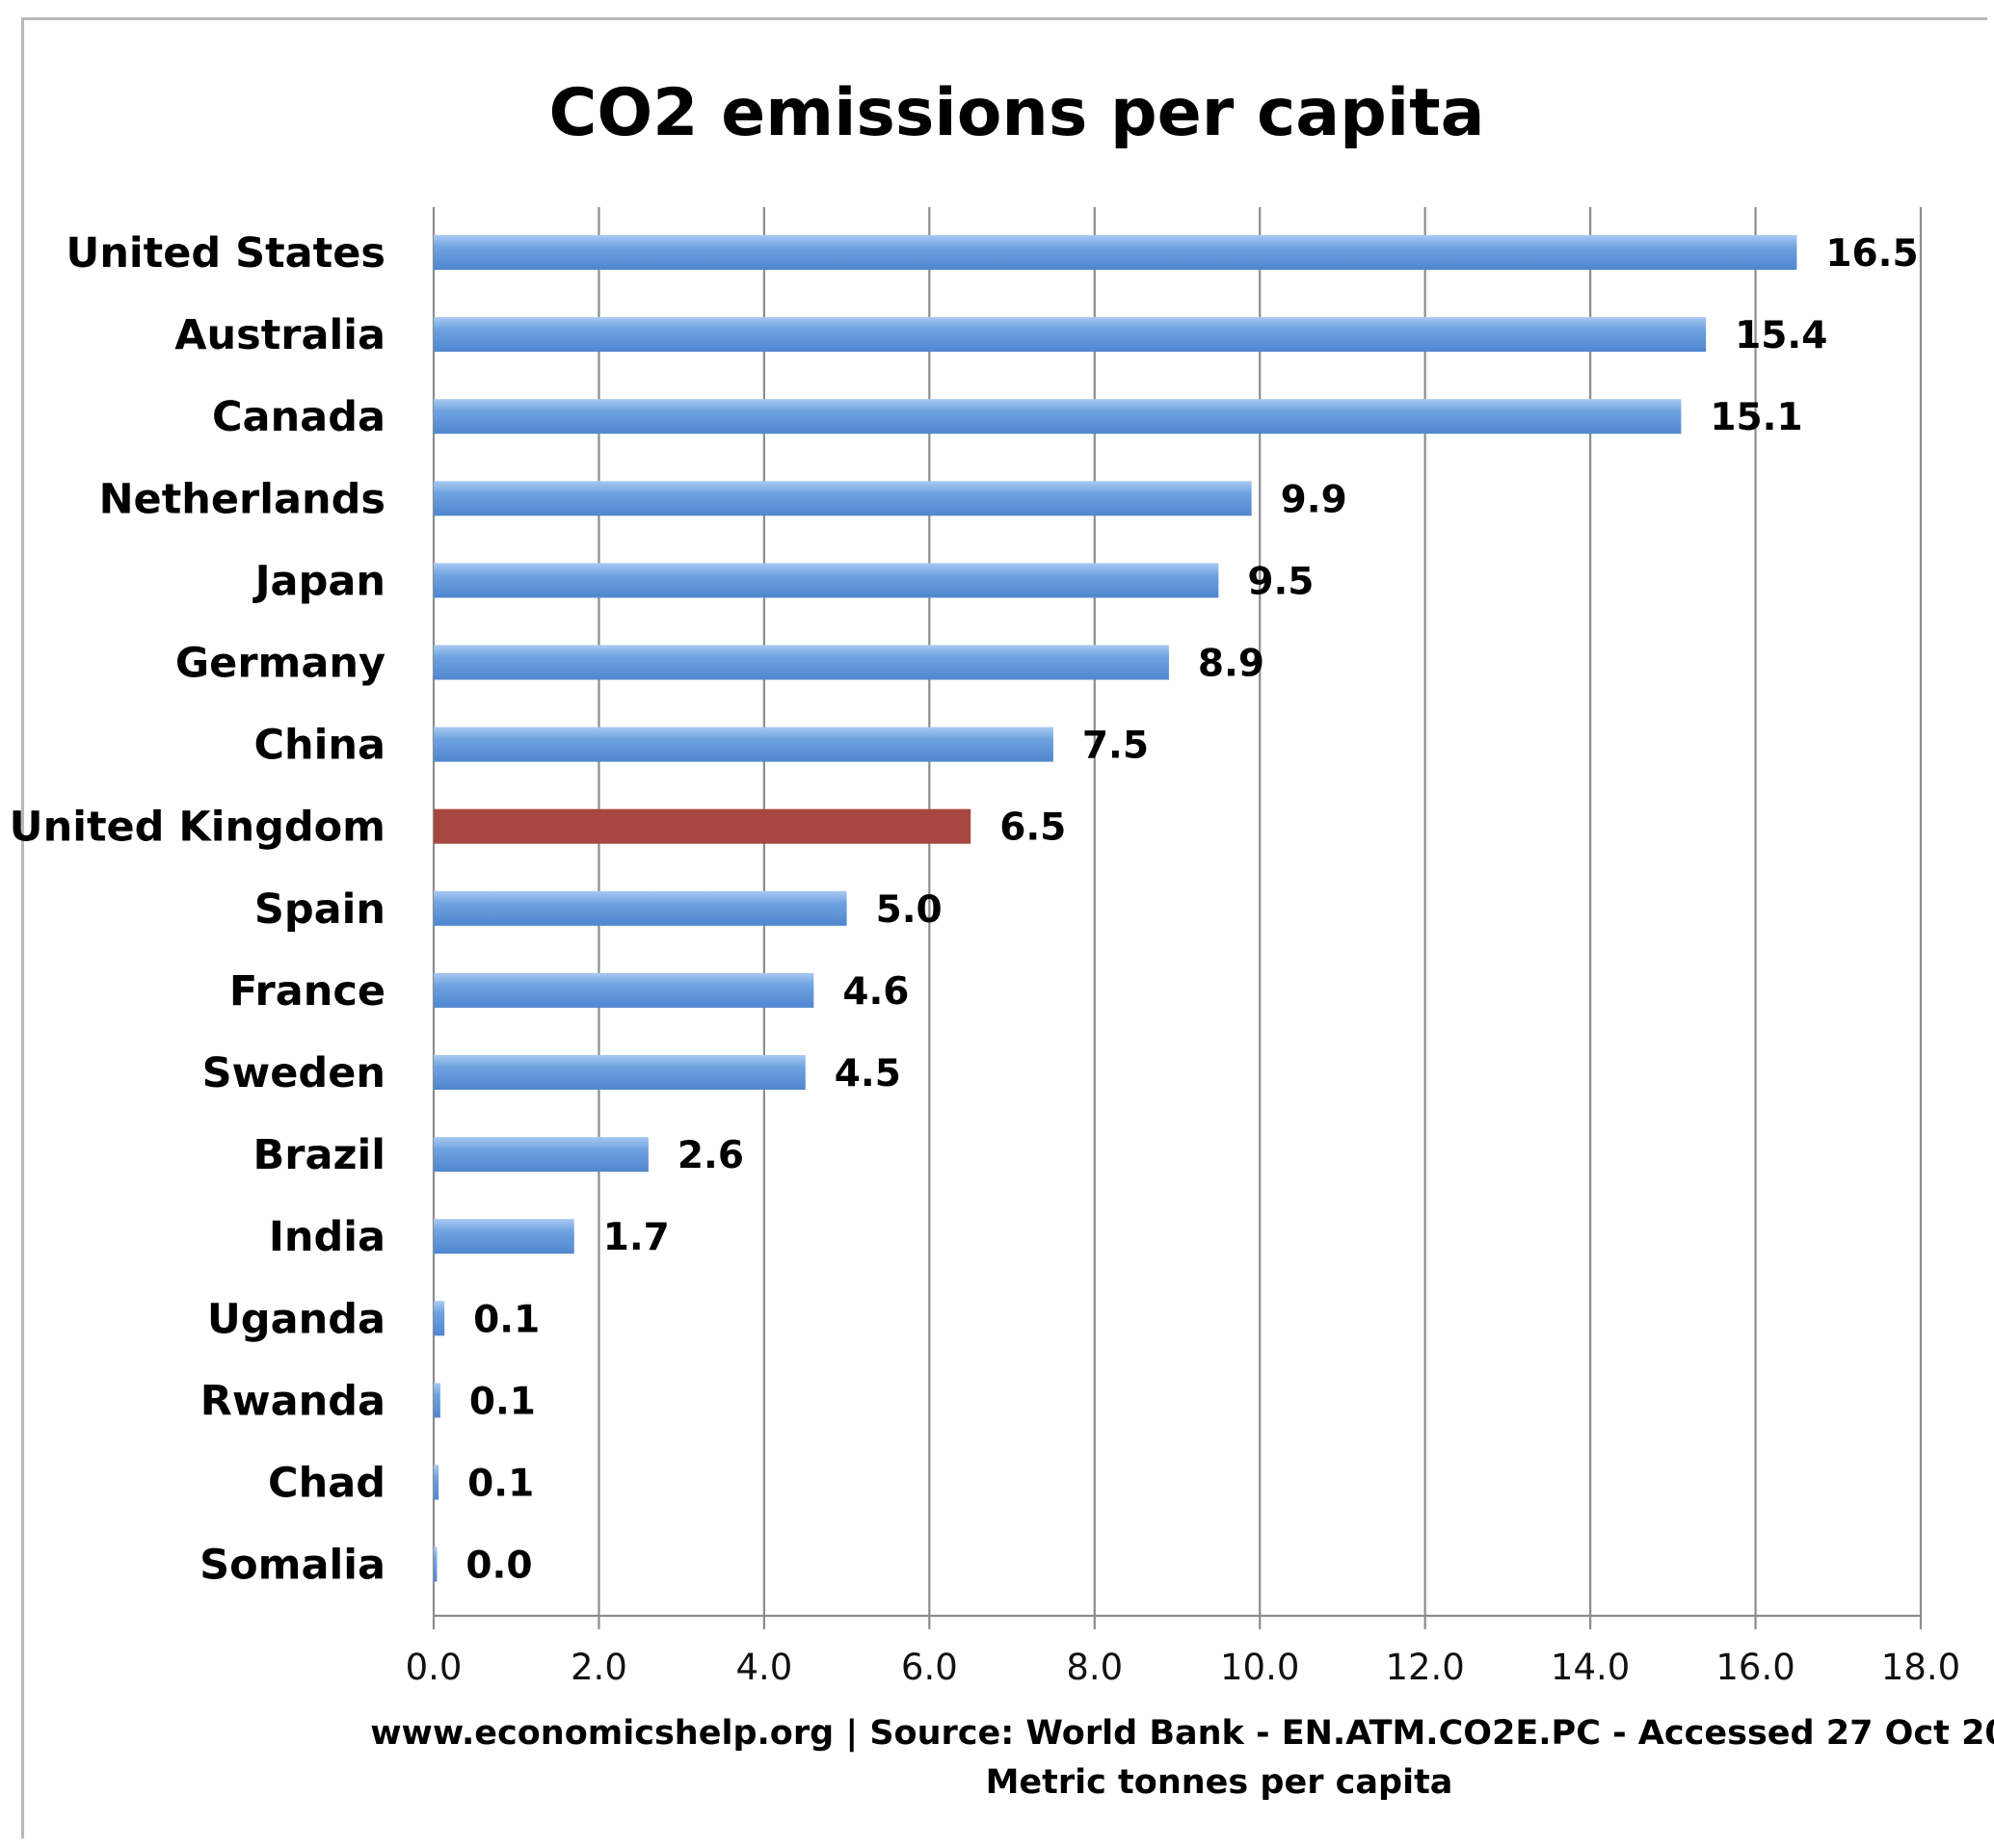  What do you see at coordinates (327, 1237) in the screenshot?
I see `category-label: India` at bounding box center [327, 1237].